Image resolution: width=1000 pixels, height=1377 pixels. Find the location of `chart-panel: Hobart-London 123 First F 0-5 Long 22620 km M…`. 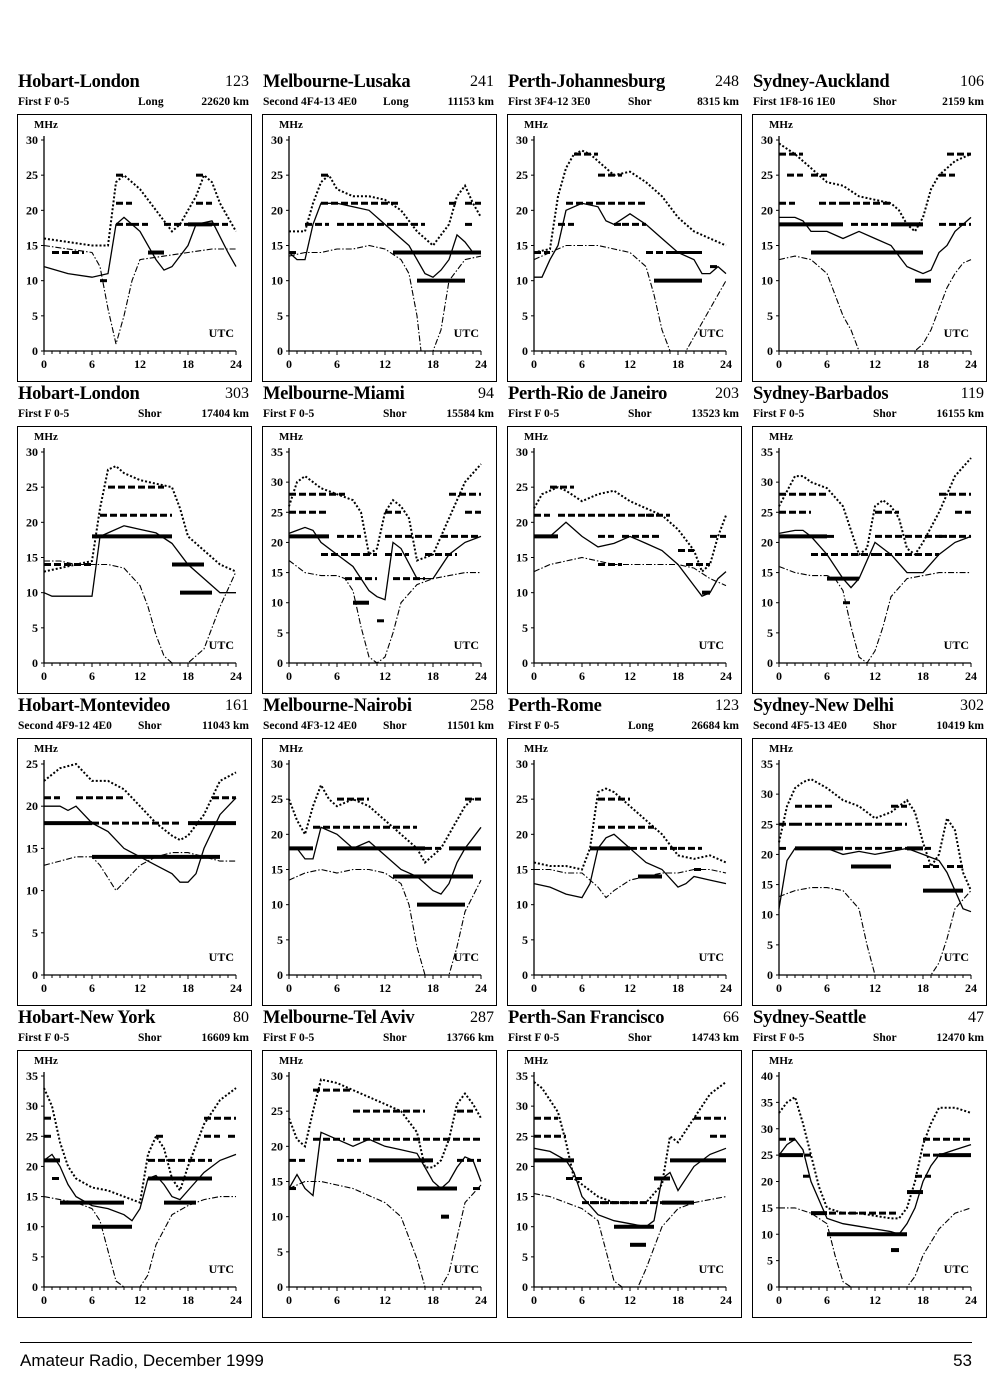

chart-panel: Hobart-London 123 First F 0-5 Long 22620 km M… is located at coordinates (134, 227).